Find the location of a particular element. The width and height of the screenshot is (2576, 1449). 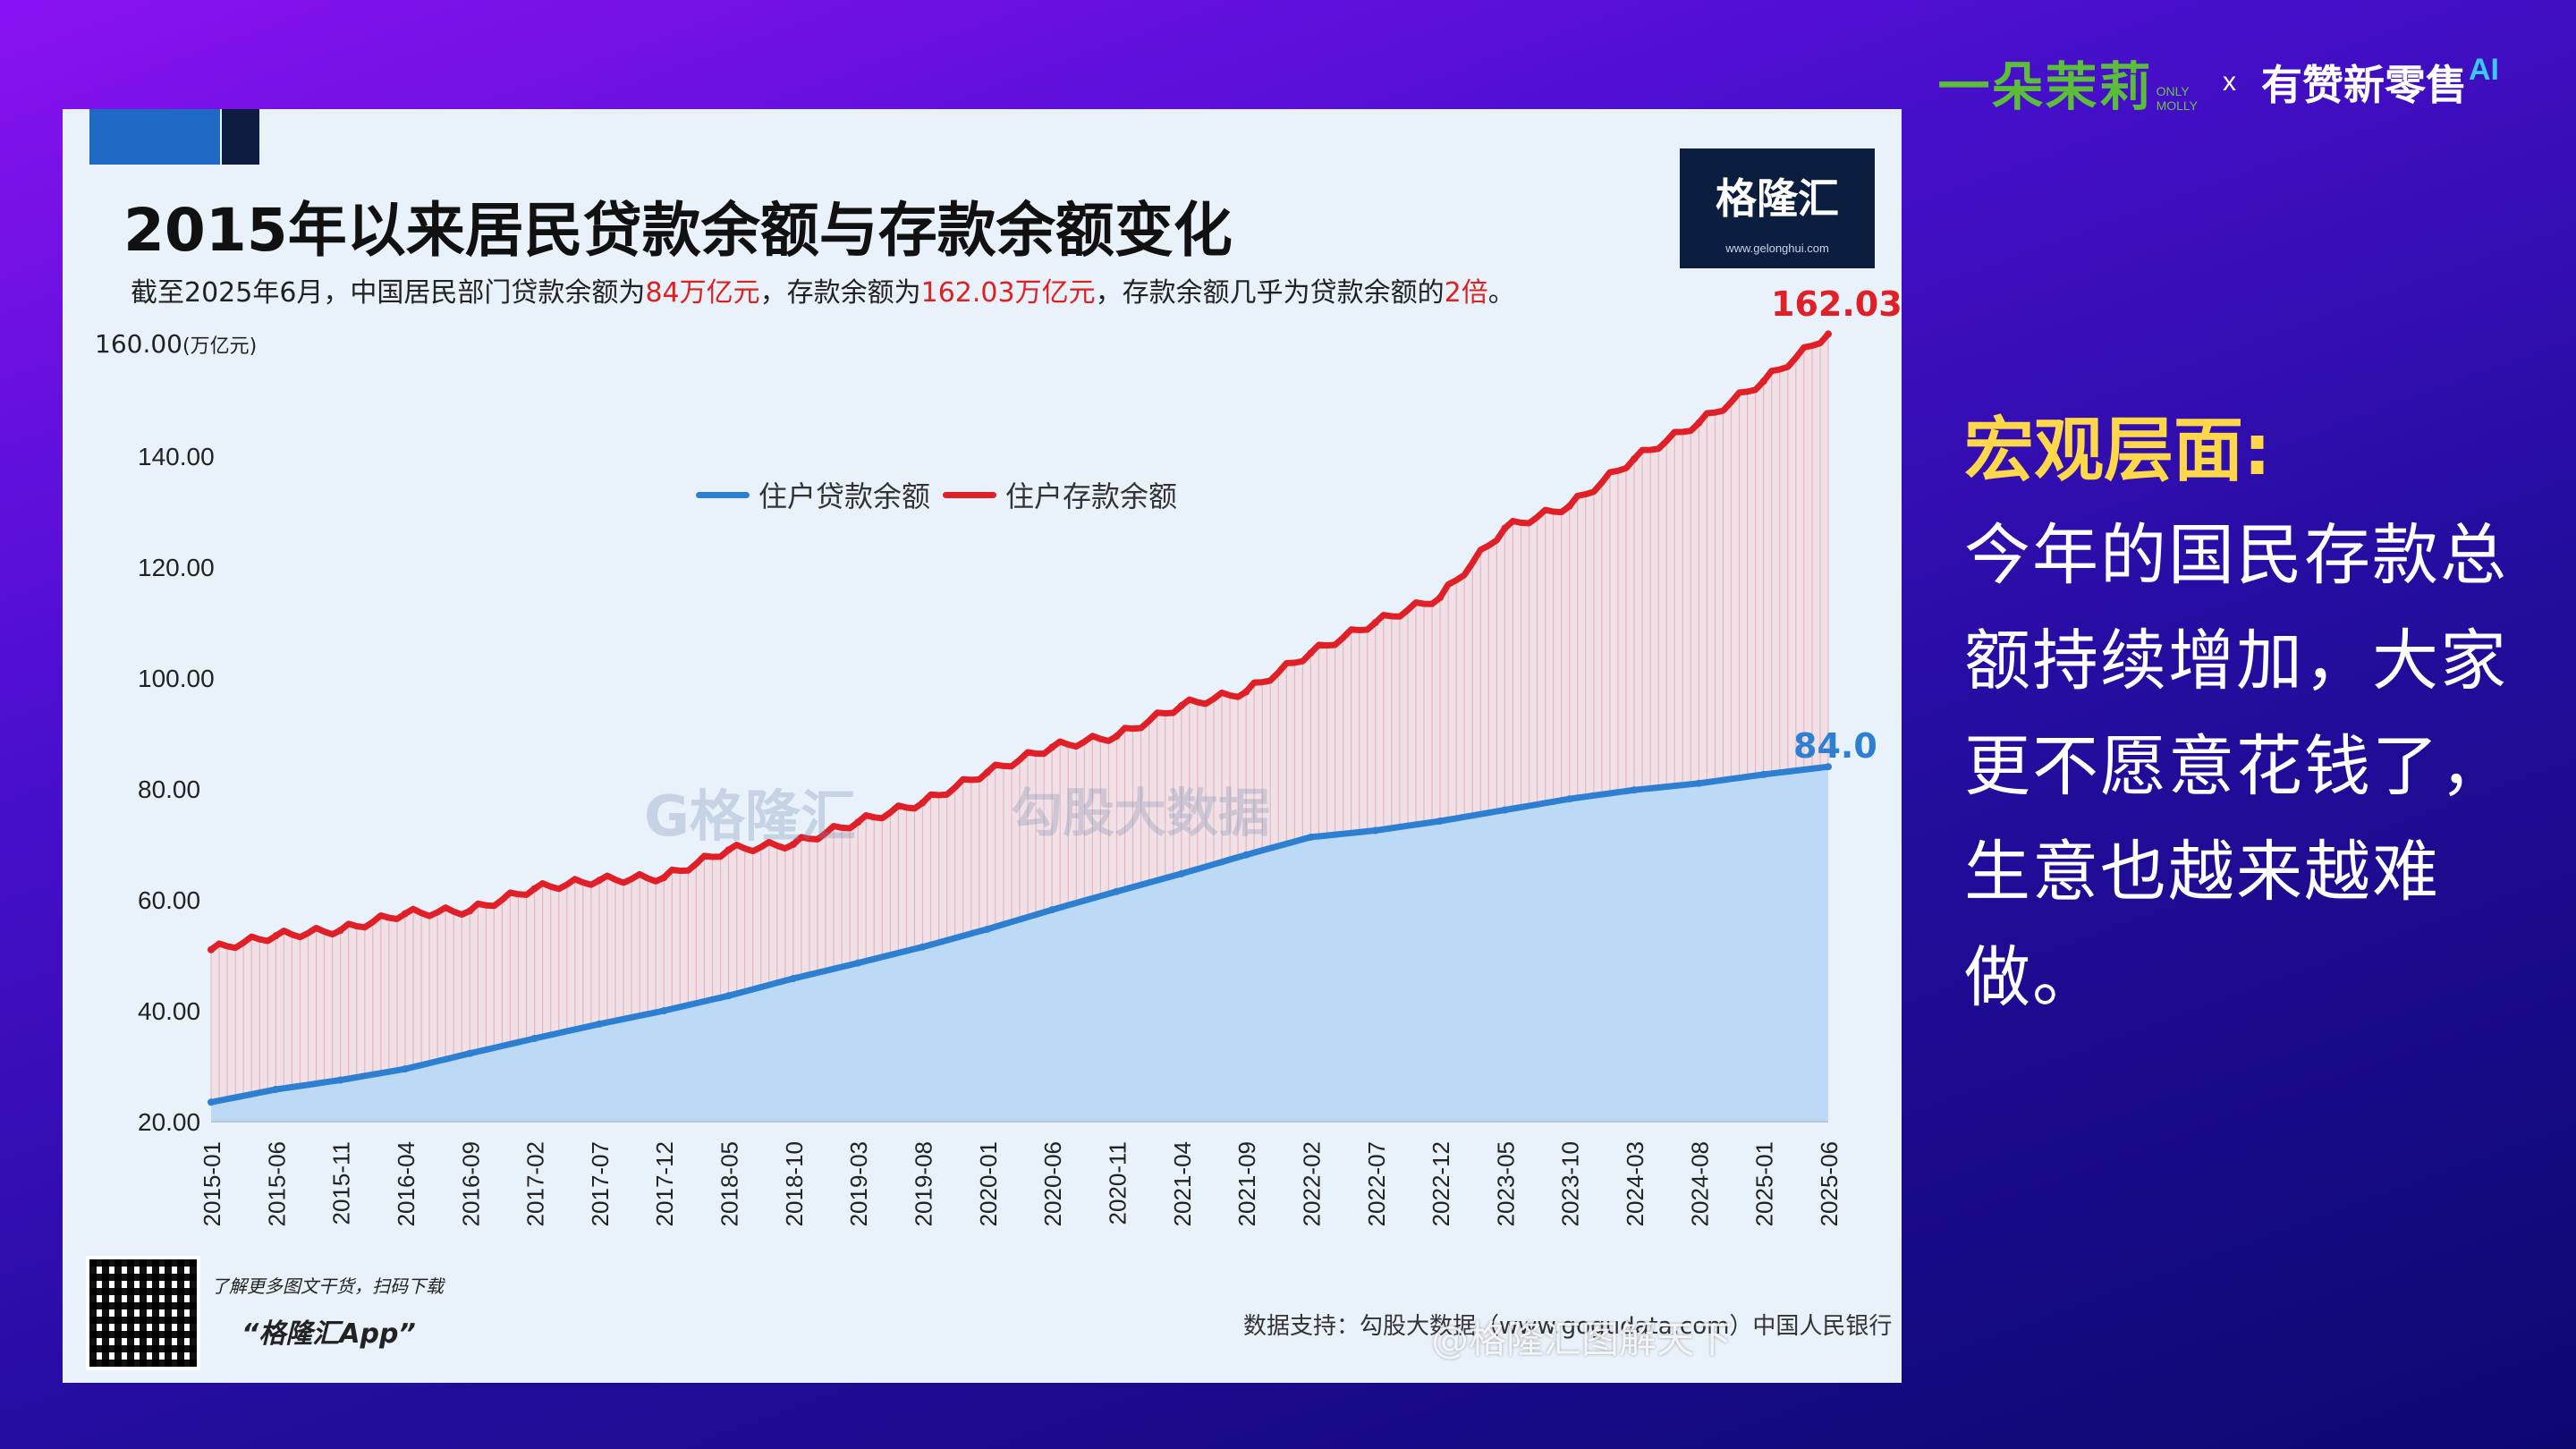

accent-bar-dark is located at coordinates (240, 137).